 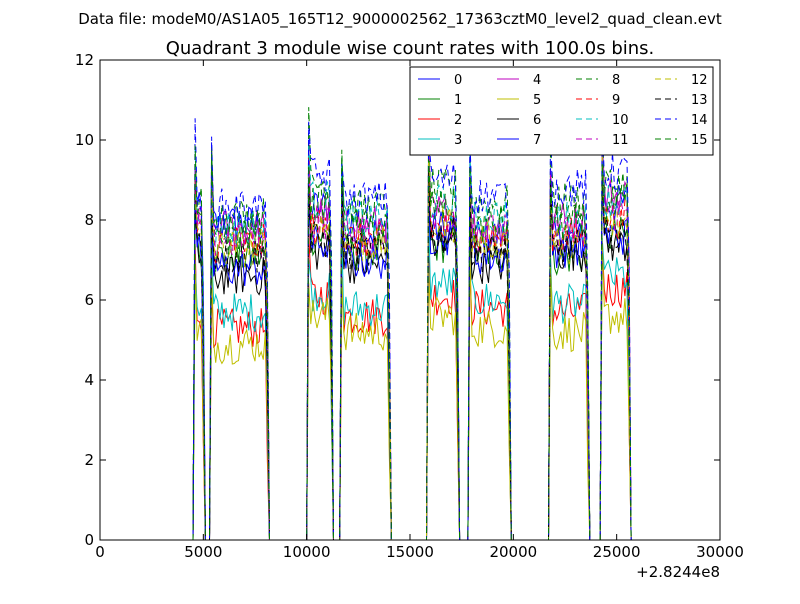 I want to click on y-tick-label: 6, so click(x=89, y=300).